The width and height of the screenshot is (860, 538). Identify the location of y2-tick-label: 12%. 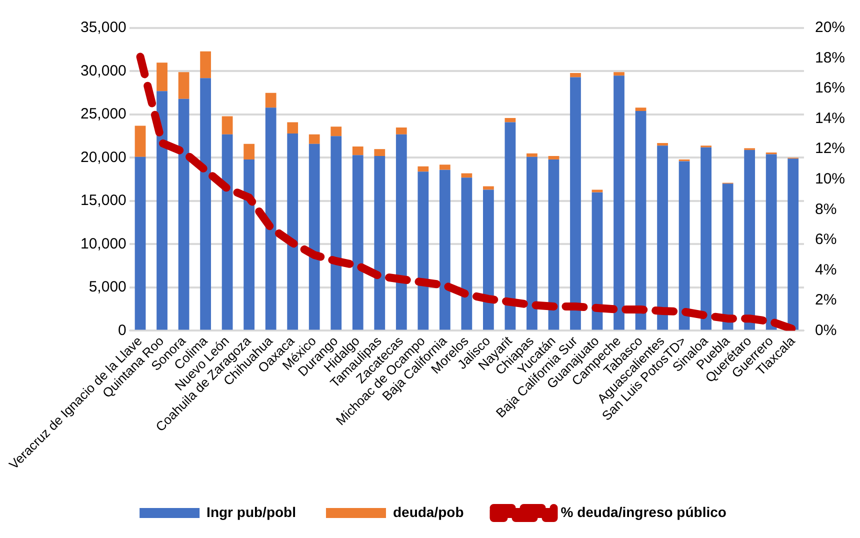
(830, 149).